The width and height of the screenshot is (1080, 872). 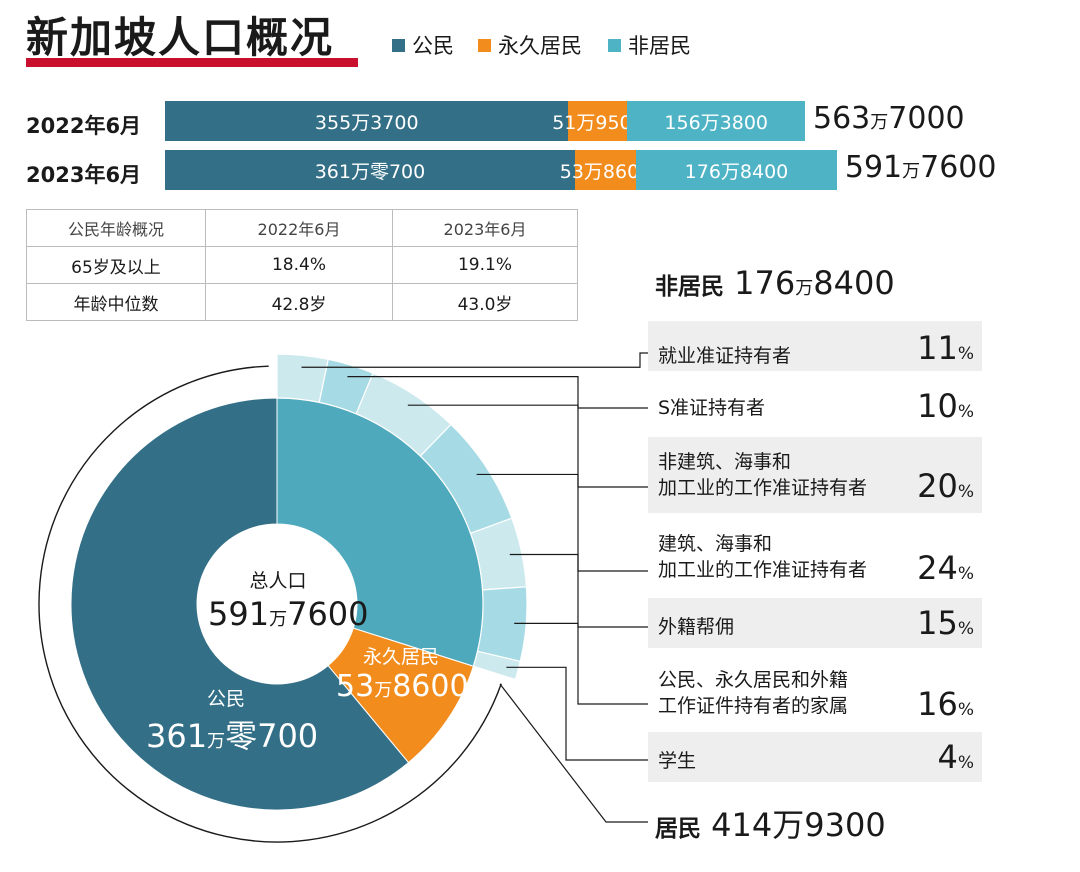 What do you see at coordinates (540, 46) in the screenshot?
I see `legend-label-pr: 永久居民` at bounding box center [540, 46].